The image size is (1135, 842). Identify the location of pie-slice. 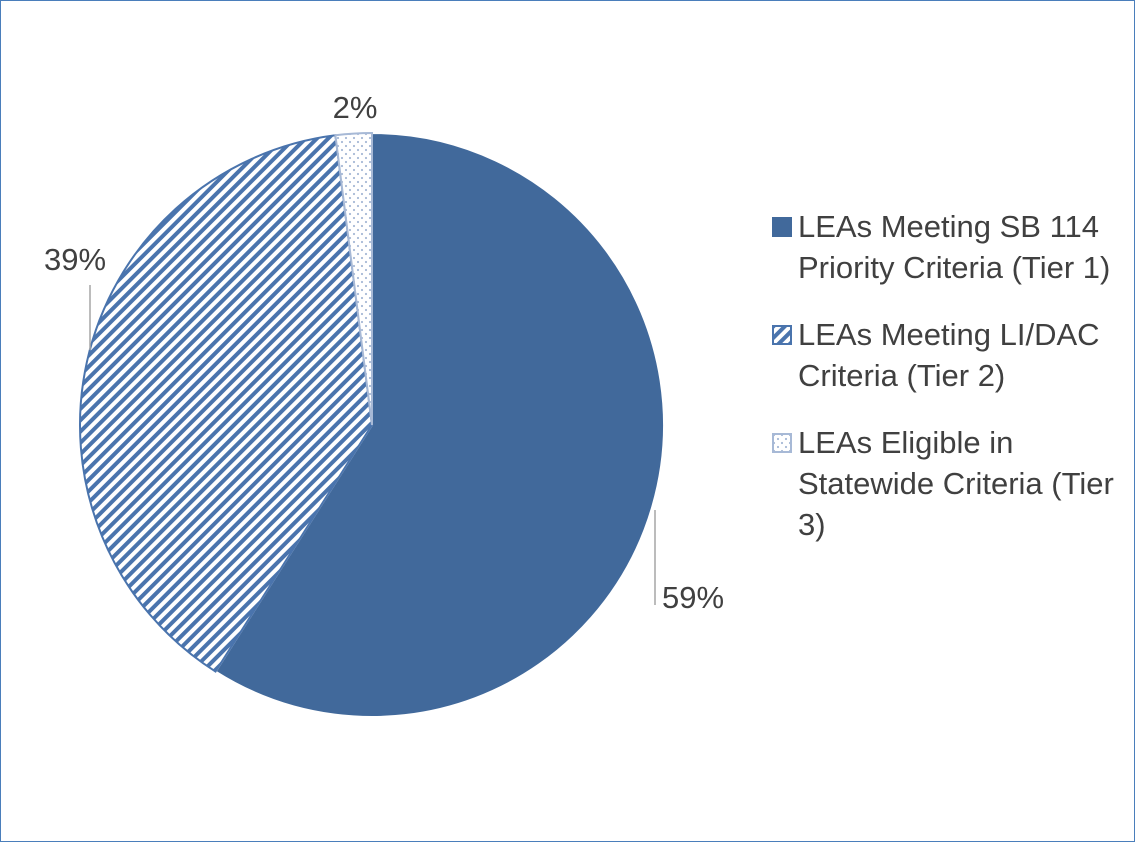
(353, 278).